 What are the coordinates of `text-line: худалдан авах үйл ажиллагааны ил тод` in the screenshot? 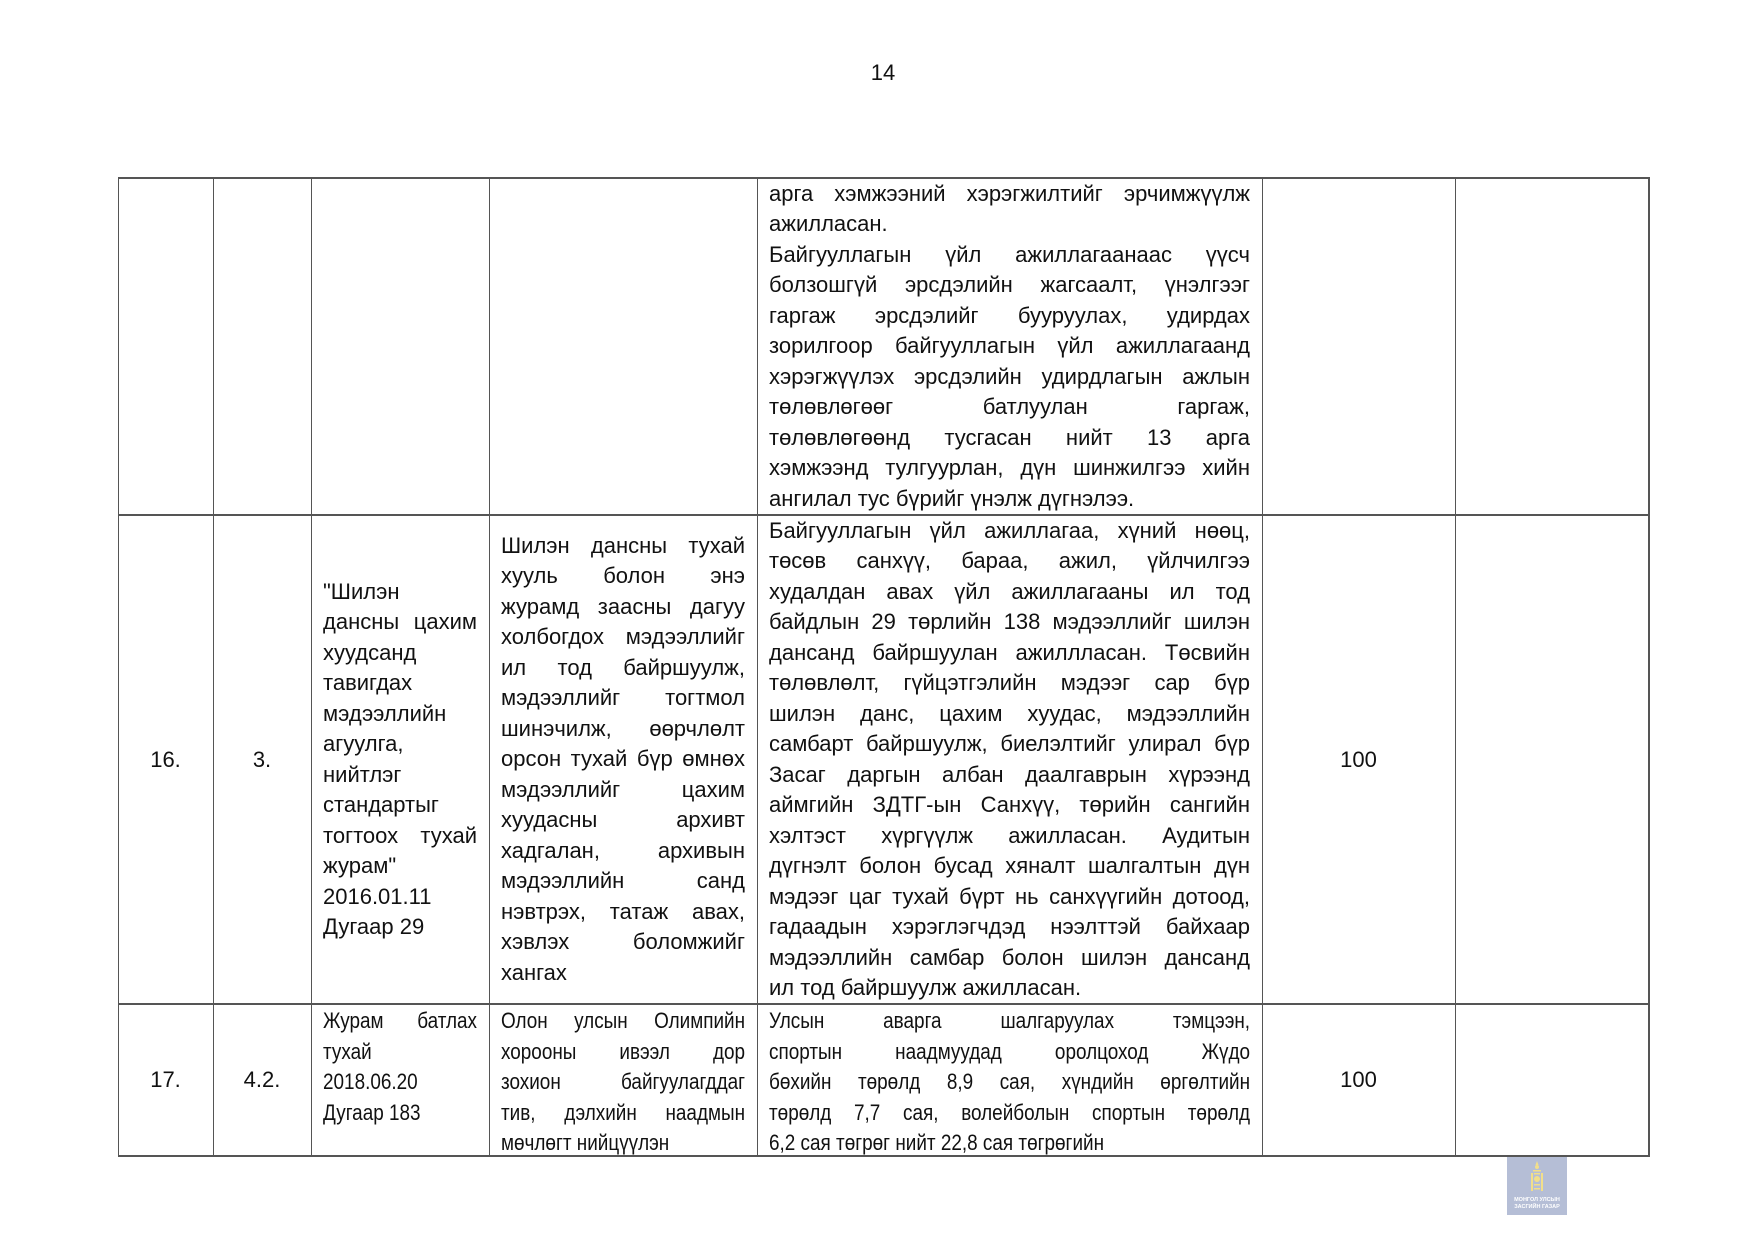 It's located at (1009, 591).